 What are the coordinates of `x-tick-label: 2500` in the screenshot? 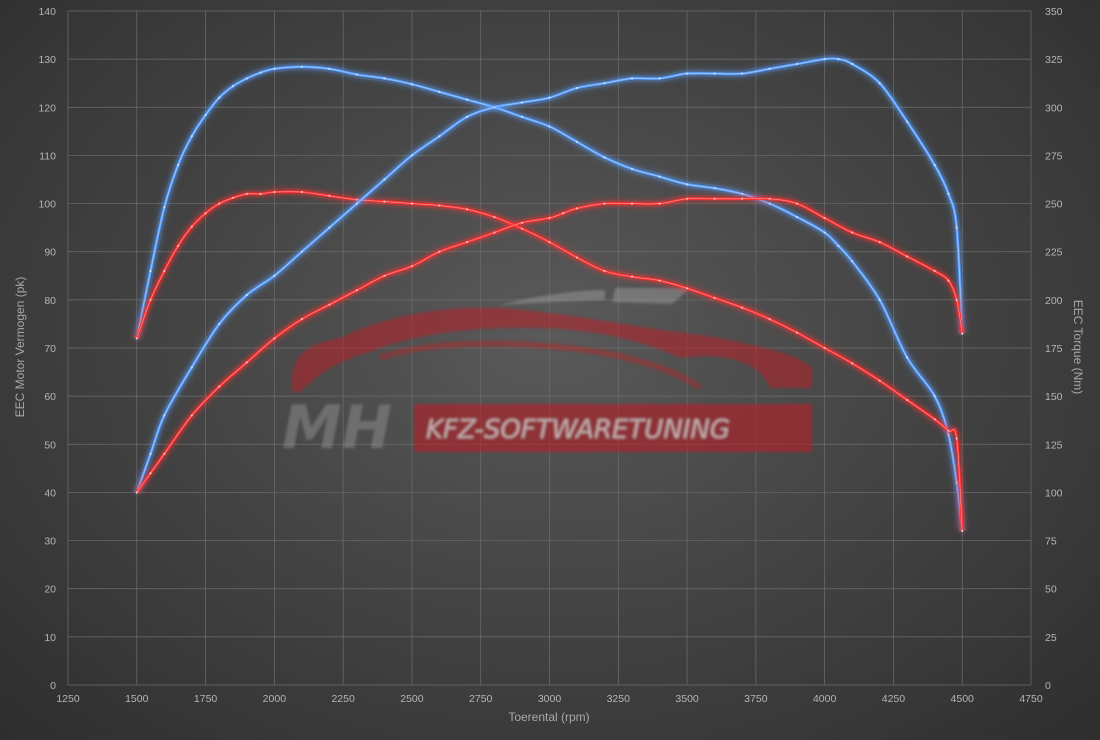 It's located at (412, 699).